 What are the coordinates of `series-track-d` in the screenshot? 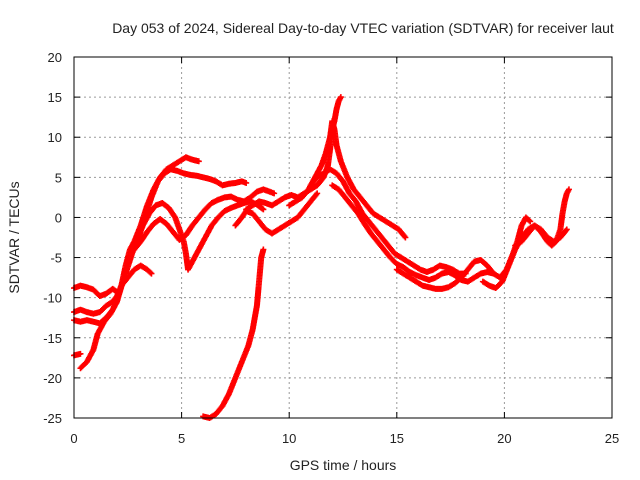 It's located at (113, 289).